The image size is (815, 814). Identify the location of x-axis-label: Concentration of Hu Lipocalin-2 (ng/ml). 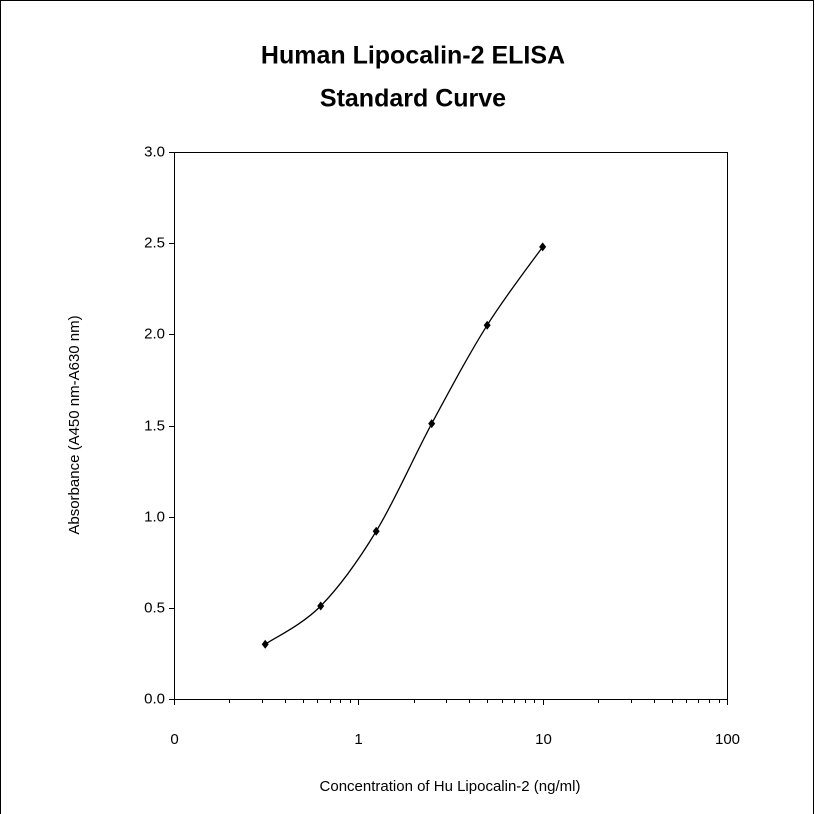
(450, 786).